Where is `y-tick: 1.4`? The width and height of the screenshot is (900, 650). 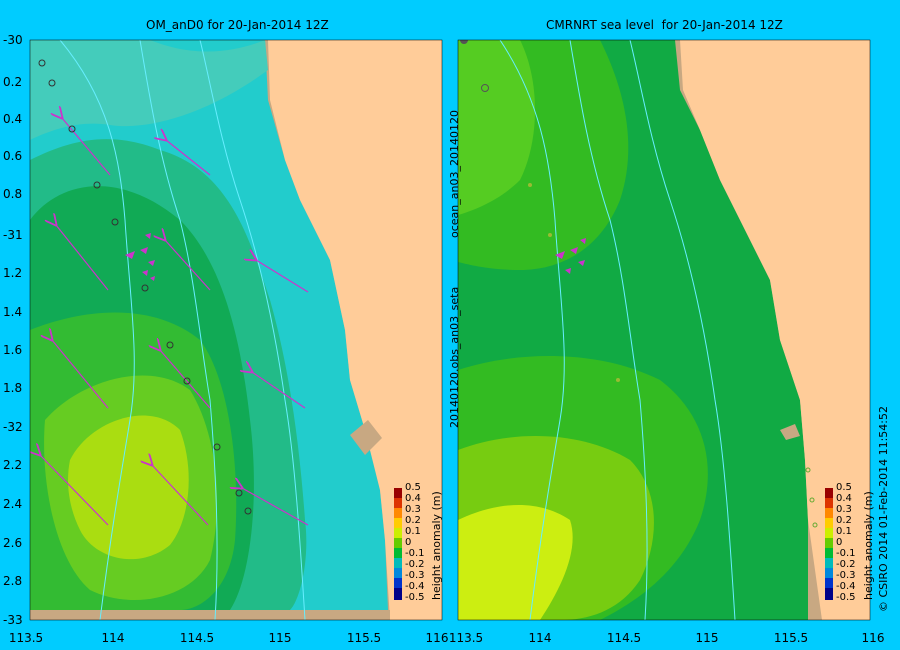 y-tick: 1.4 is located at coordinates (13, 312).